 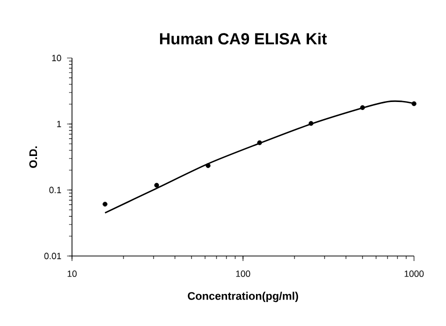 What do you see at coordinates (243, 38) in the screenshot?
I see `chart-title: Human CA9 ELISA Kit` at bounding box center [243, 38].